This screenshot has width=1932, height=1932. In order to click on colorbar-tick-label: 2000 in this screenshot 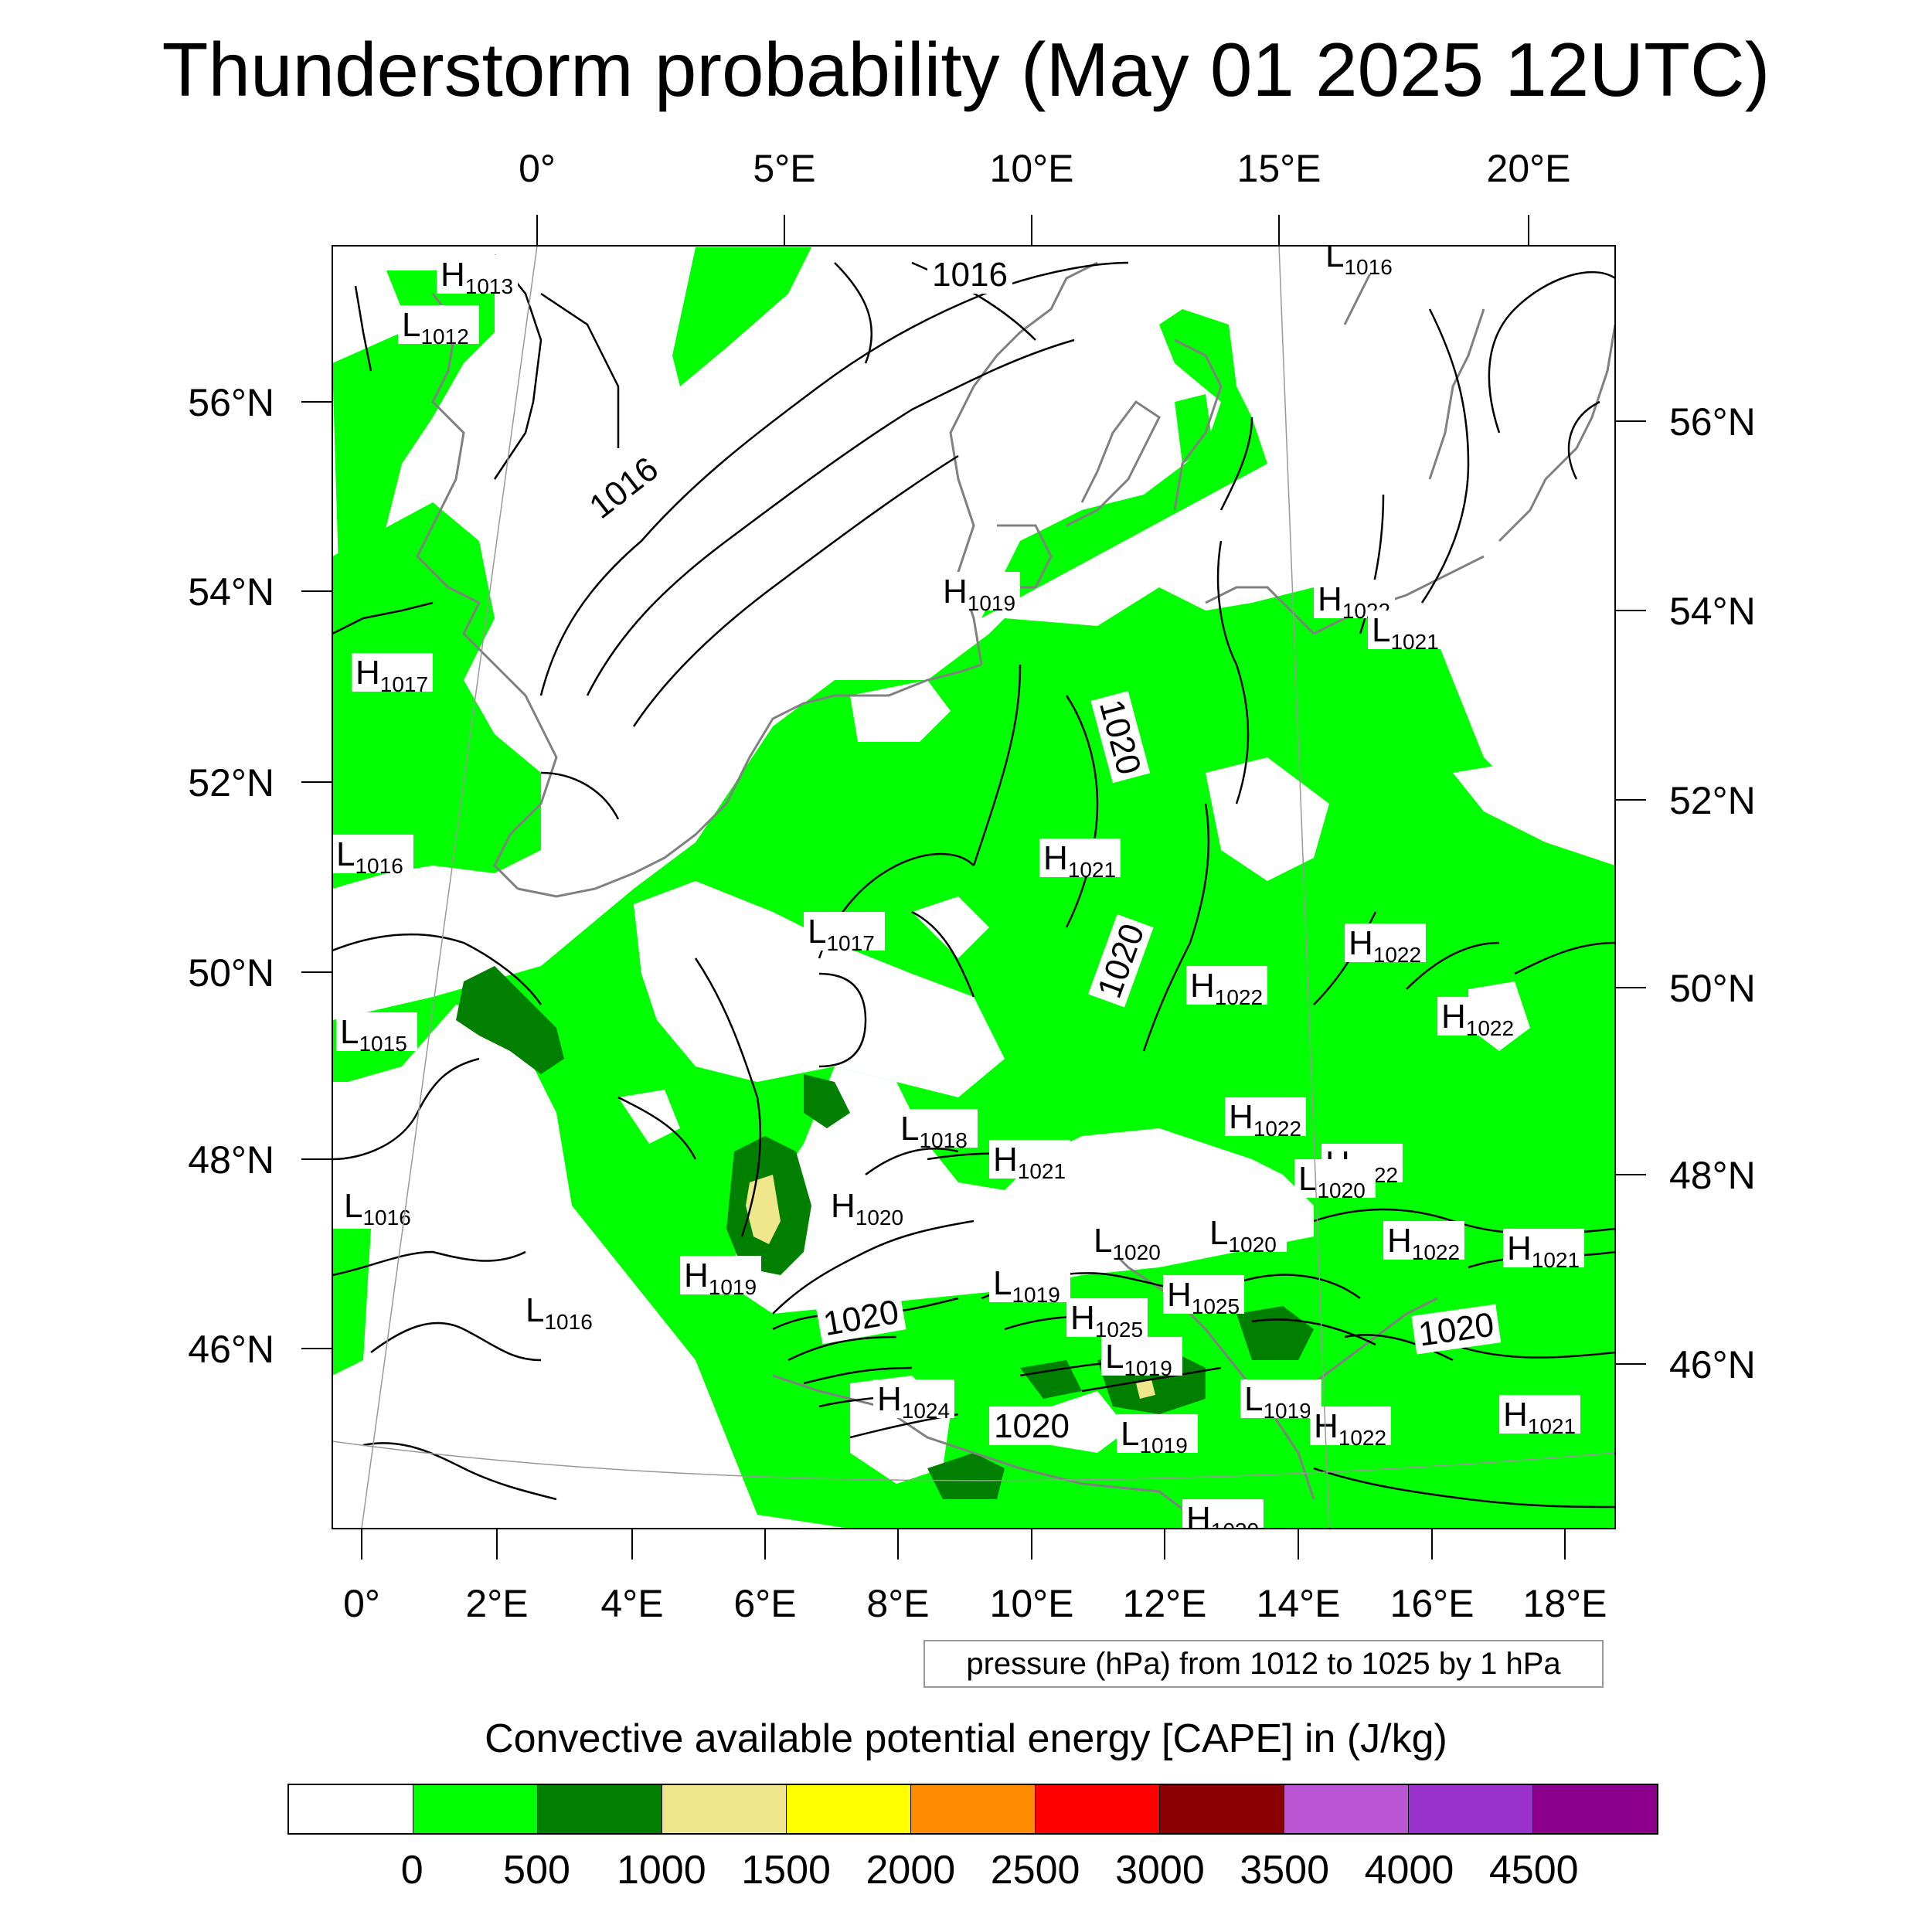, I will do `click(911, 1870)`.